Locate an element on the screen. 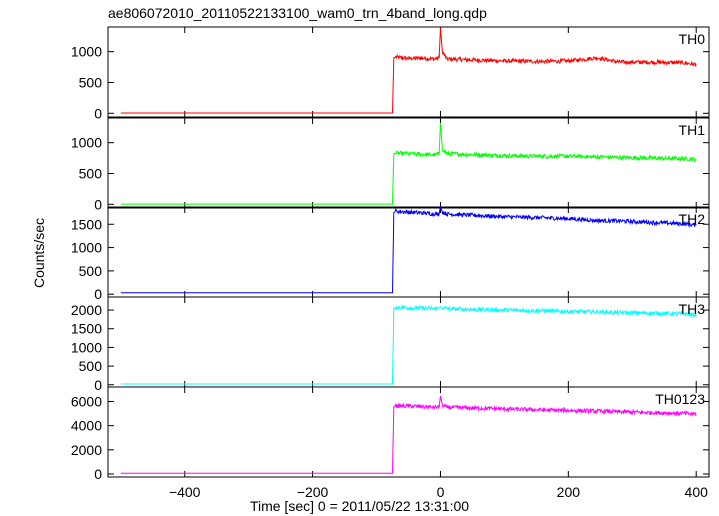 The height and width of the screenshot is (516, 719). series-label-th0: TH0 is located at coordinates (692, 39).